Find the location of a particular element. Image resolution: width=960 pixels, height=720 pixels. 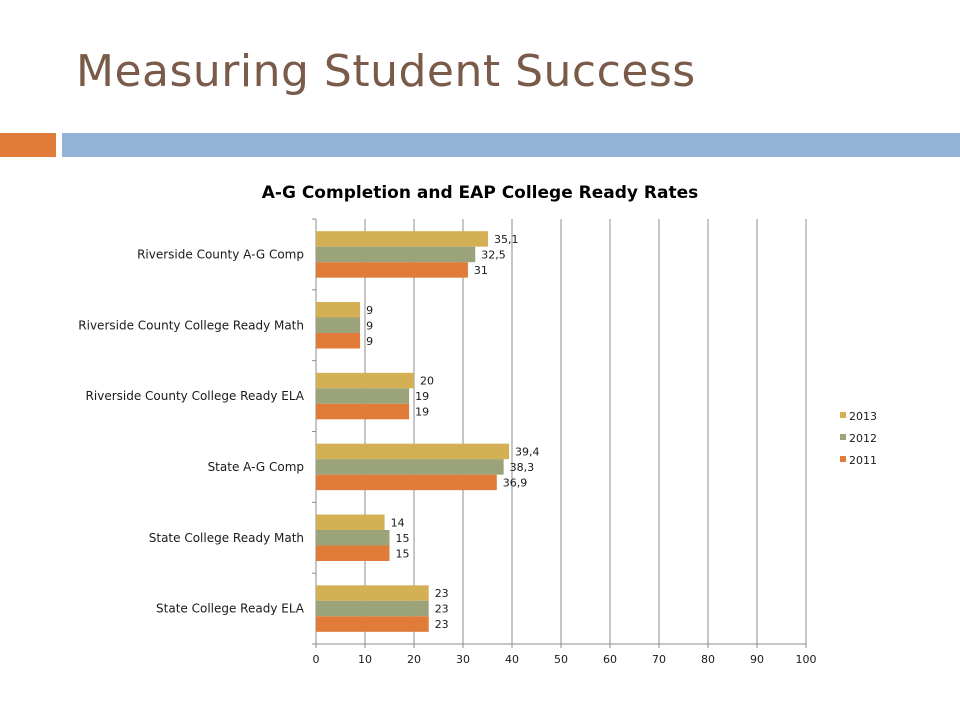

accent-bar-right is located at coordinates (511, 145).